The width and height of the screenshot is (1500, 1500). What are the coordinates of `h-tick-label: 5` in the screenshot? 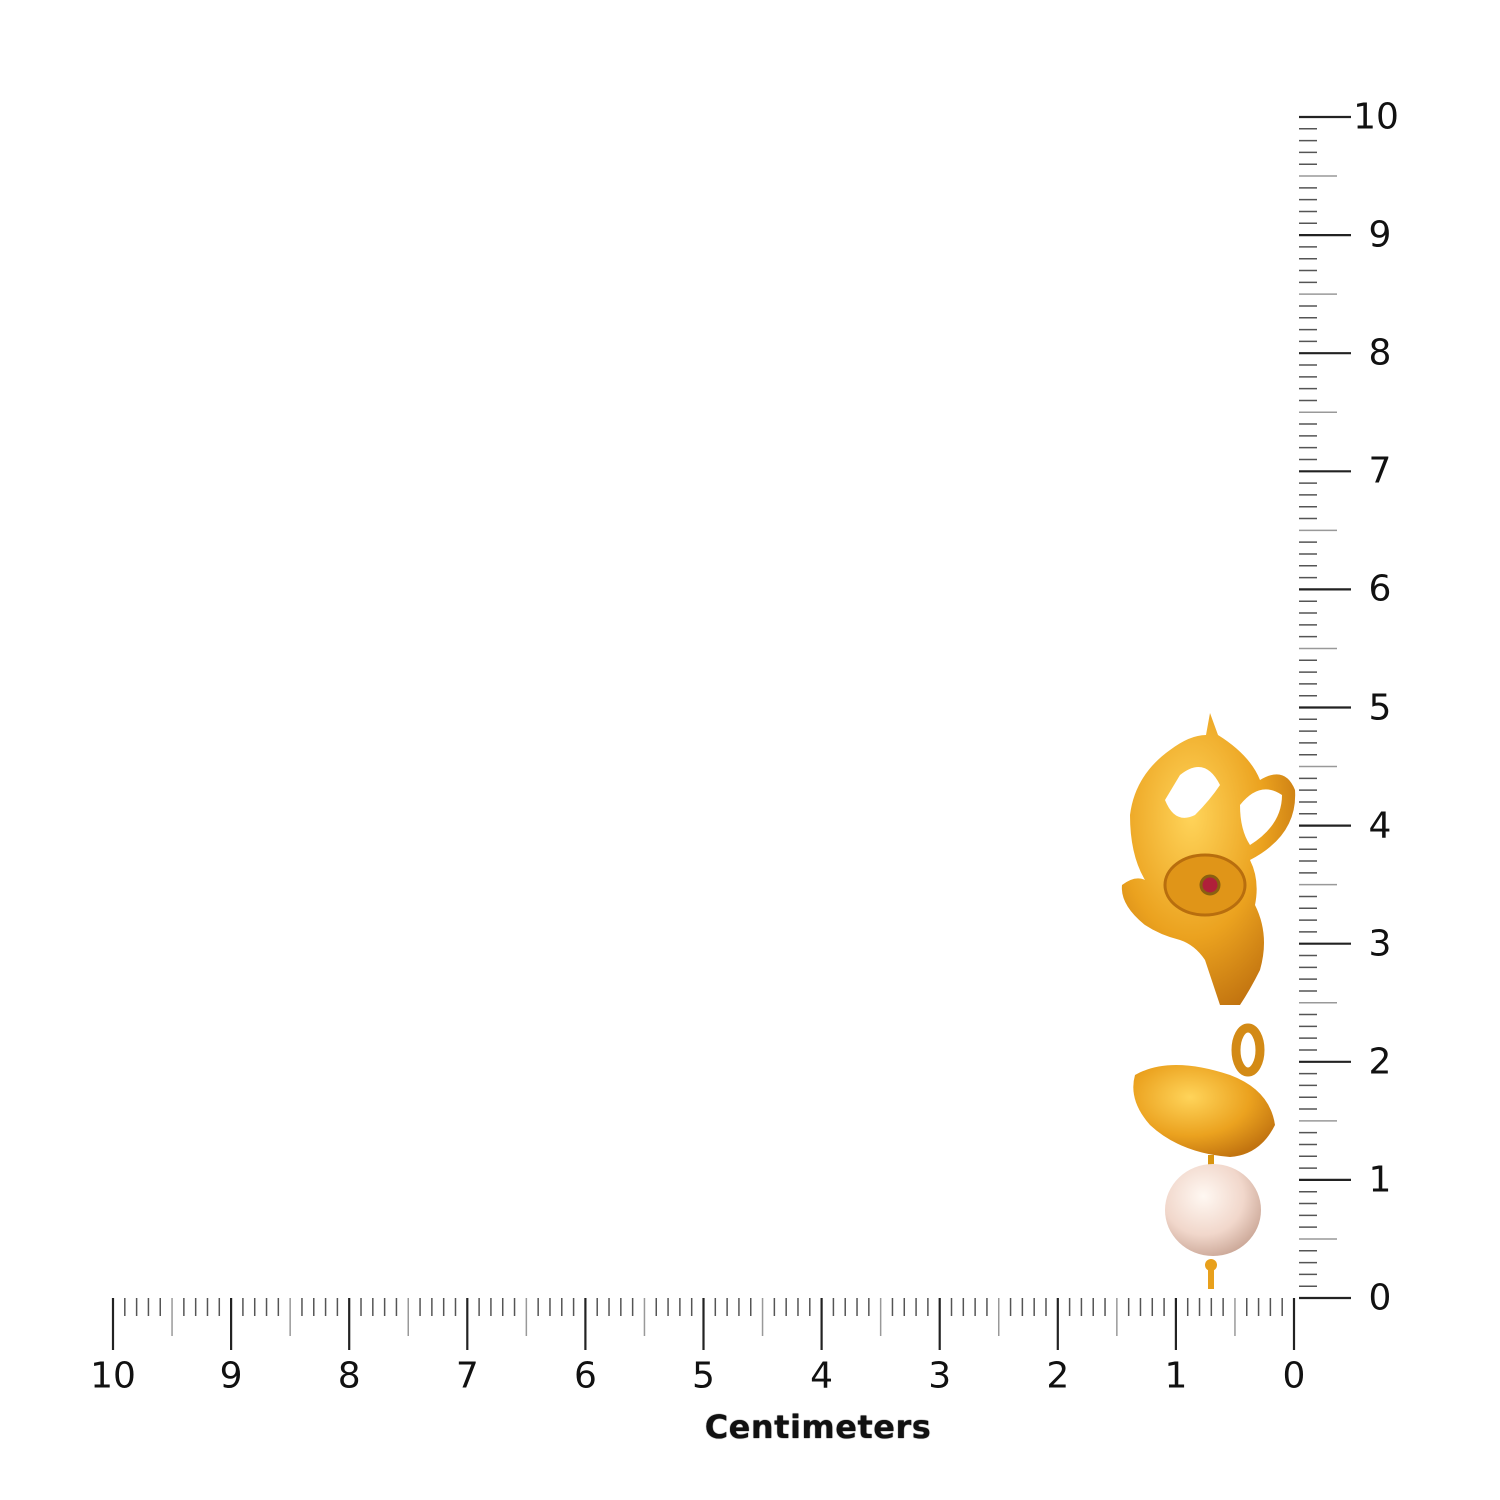 It's located at (703, 1376).